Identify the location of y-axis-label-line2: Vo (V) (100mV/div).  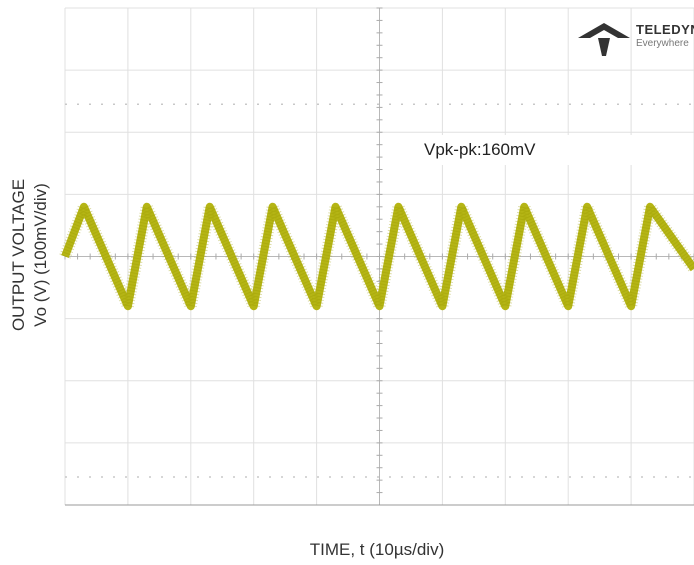
(40, 255).